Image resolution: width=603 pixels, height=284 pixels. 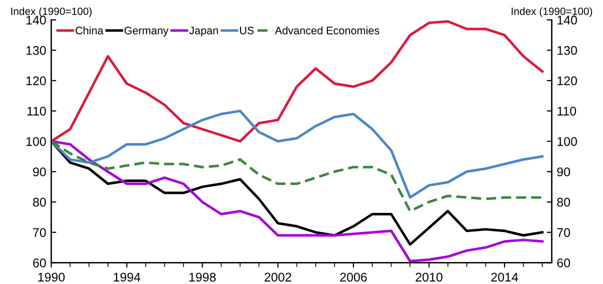 What do you see at coordinates (36, 111) in the screenshot?
I see `y-tick-label: 110` at bounding box center [36, 111].